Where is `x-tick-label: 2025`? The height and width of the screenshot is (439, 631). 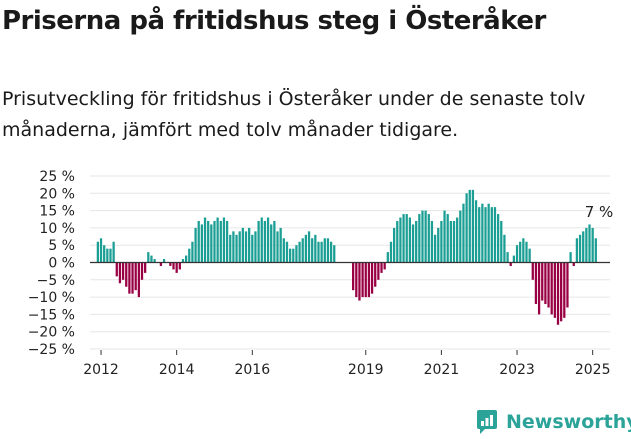 x-tick-label: 2025 is located at coordinates (593, 370).